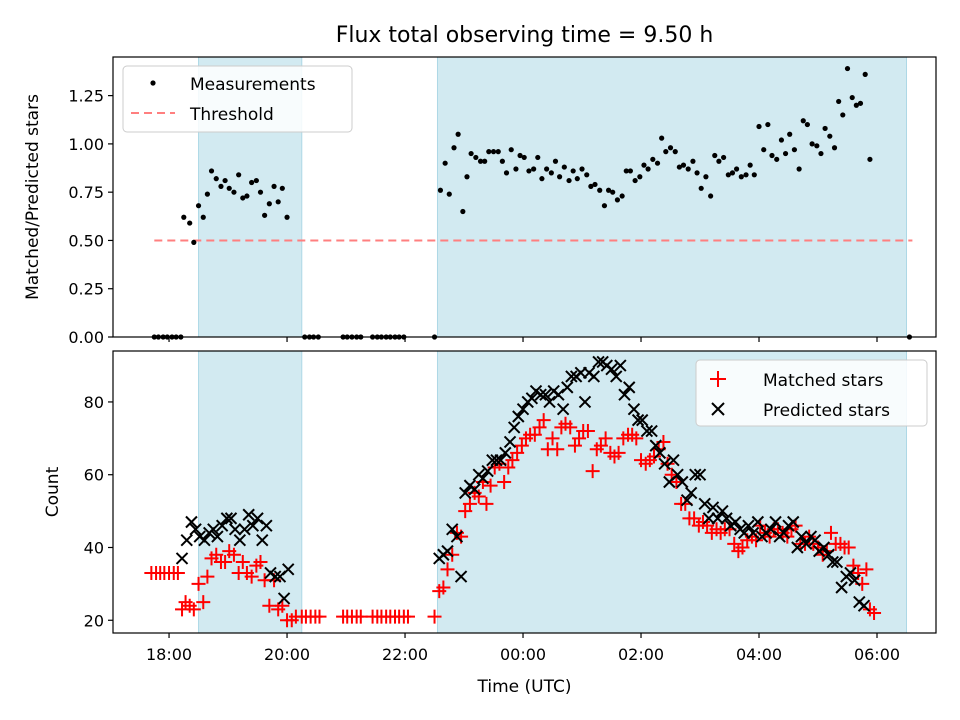 This screenshot has width=960, height=720. I want to click on y-ticks-ratio: 0.00 0.25 0.50 0.75 1.00 1.25, so click(90, 217).